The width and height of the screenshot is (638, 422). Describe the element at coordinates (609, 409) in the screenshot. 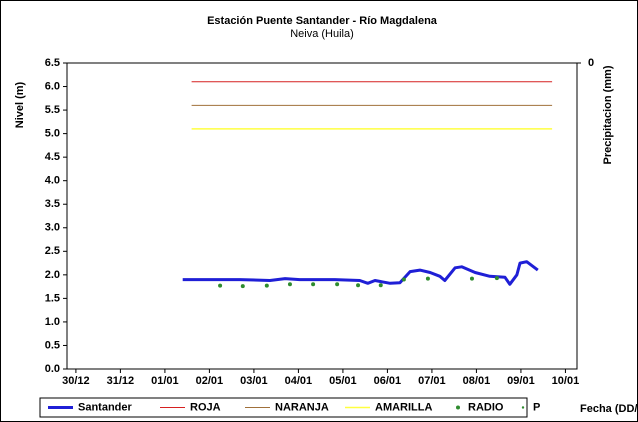

I see `x-axis-label: Fecha (DD/M/AA)` at that location.